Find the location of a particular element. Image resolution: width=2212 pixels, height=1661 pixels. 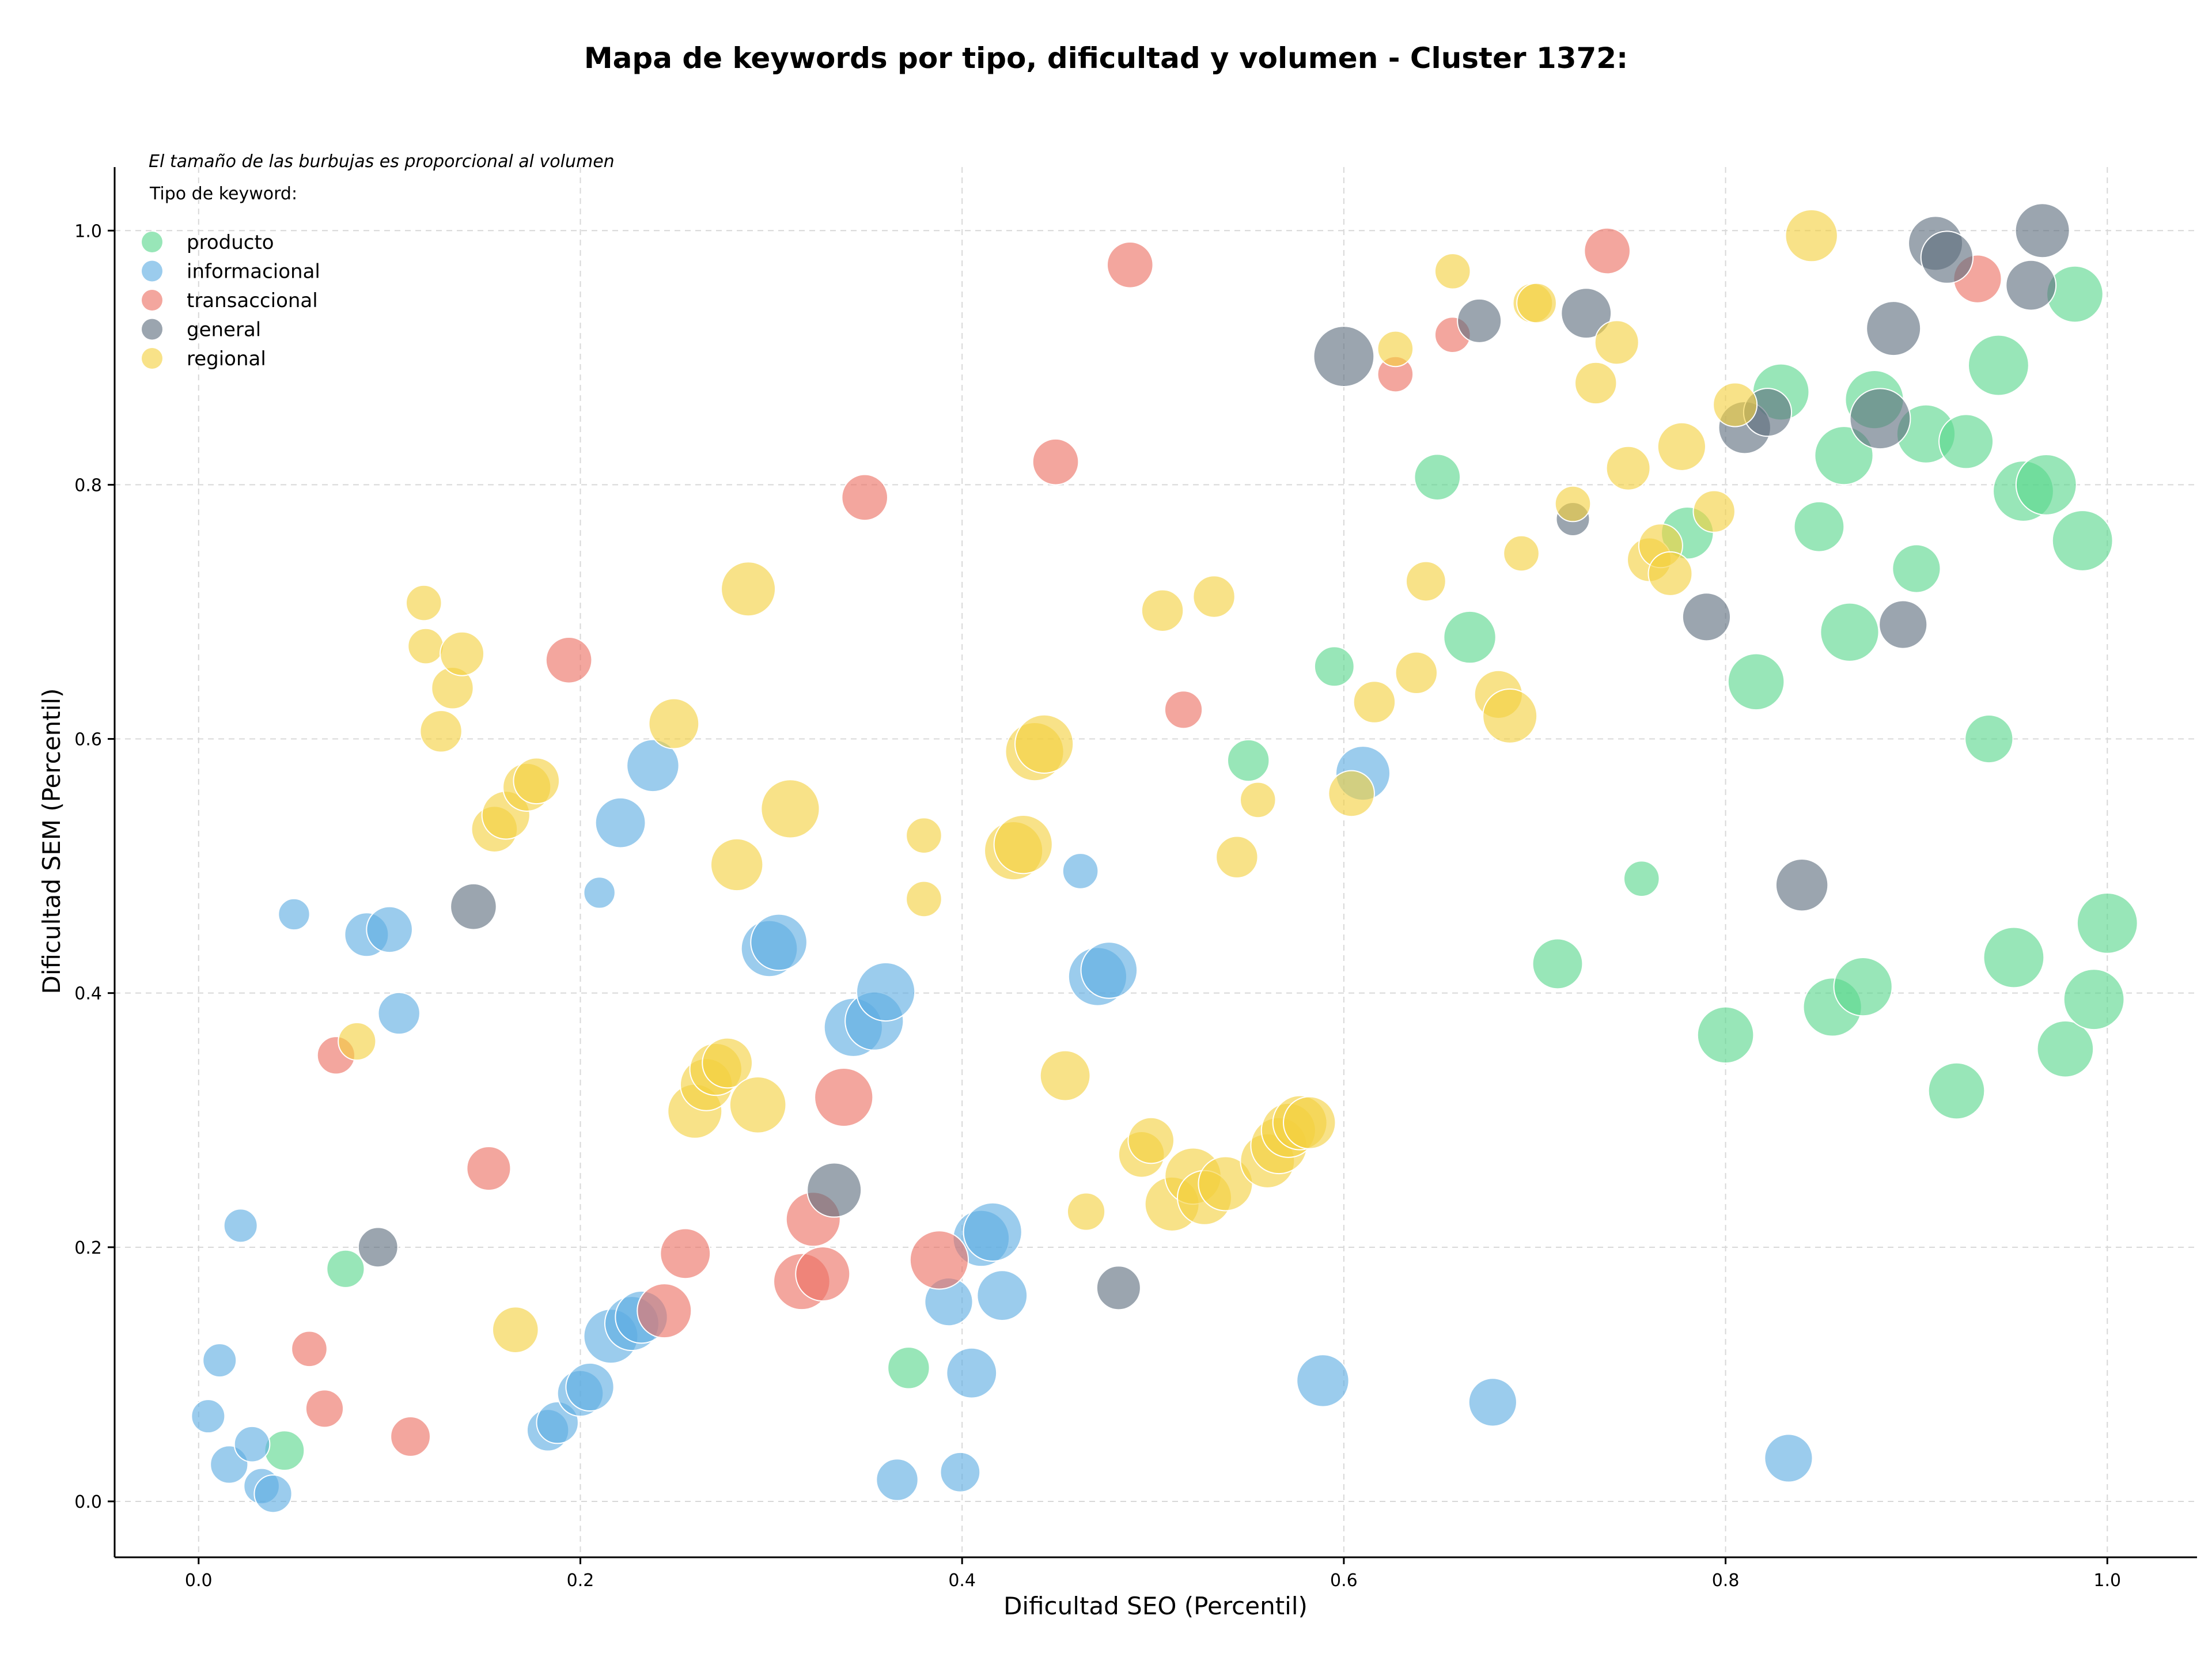

legend-label-informacional: informacional is located at coordinates (253, 271).